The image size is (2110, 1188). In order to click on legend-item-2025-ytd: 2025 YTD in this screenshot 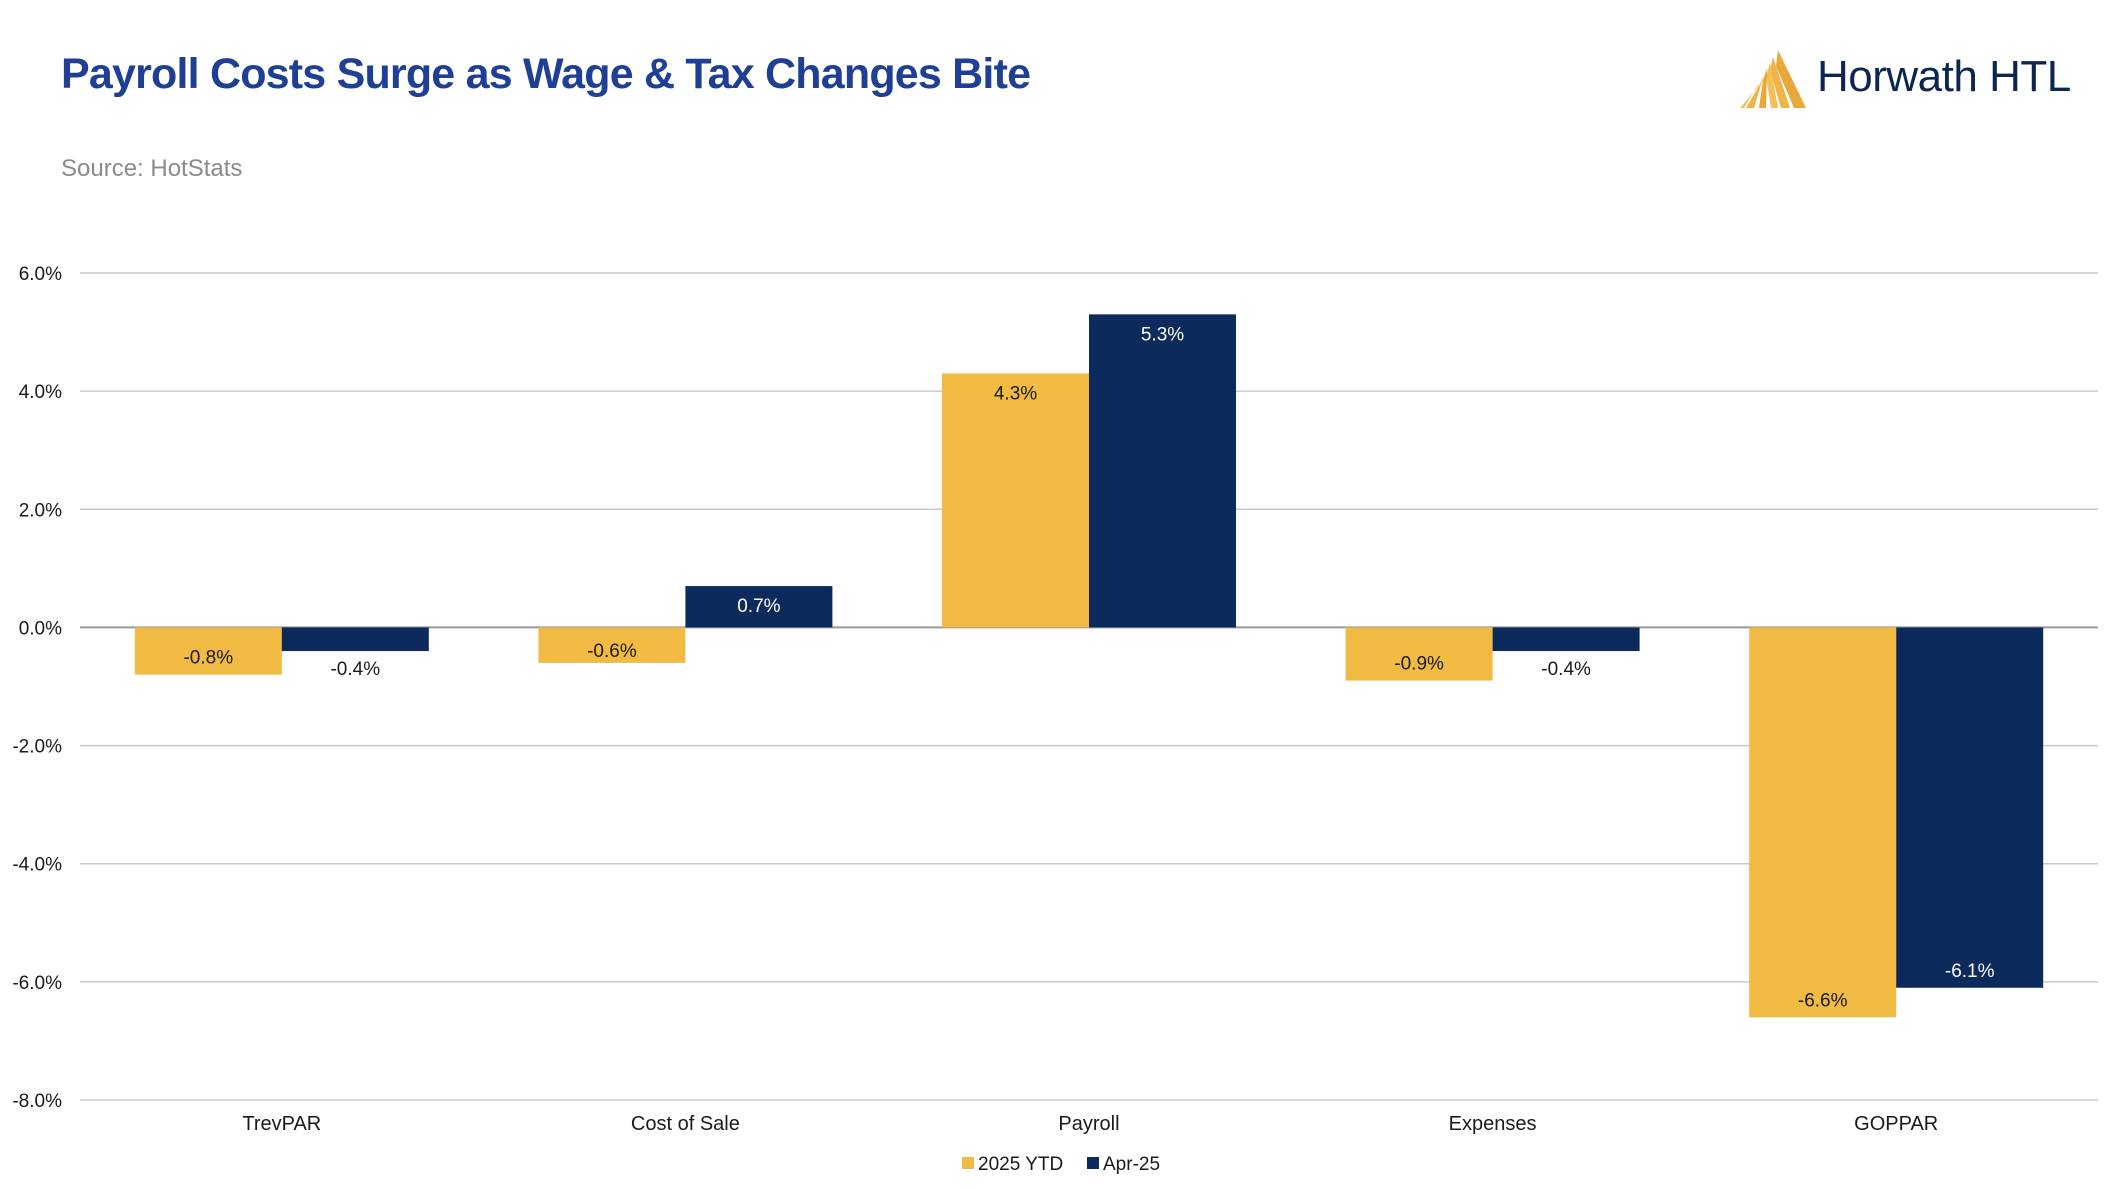, I will do `click(1020, 1164)`.